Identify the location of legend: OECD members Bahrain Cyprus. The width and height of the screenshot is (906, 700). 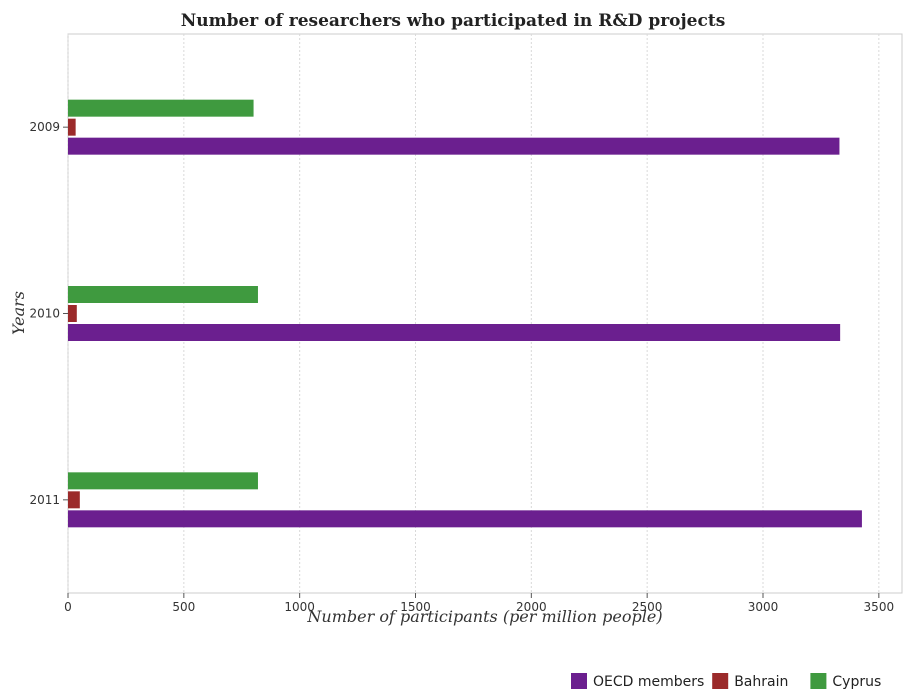
(726, 681).